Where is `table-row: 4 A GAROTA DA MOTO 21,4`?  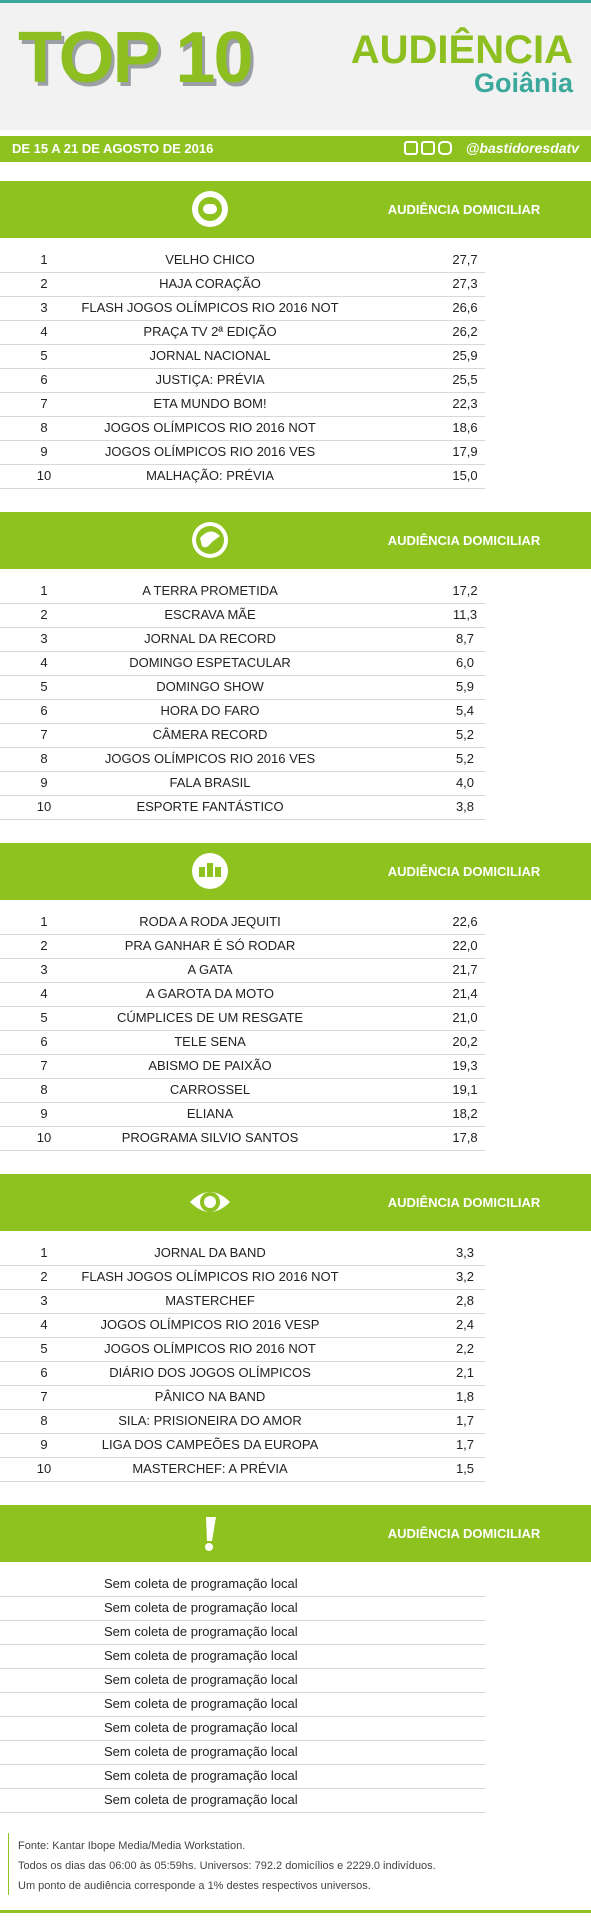 table-row: 4 A GAROTA DA MOTO 21,4 is located at coordinates (242, 994).